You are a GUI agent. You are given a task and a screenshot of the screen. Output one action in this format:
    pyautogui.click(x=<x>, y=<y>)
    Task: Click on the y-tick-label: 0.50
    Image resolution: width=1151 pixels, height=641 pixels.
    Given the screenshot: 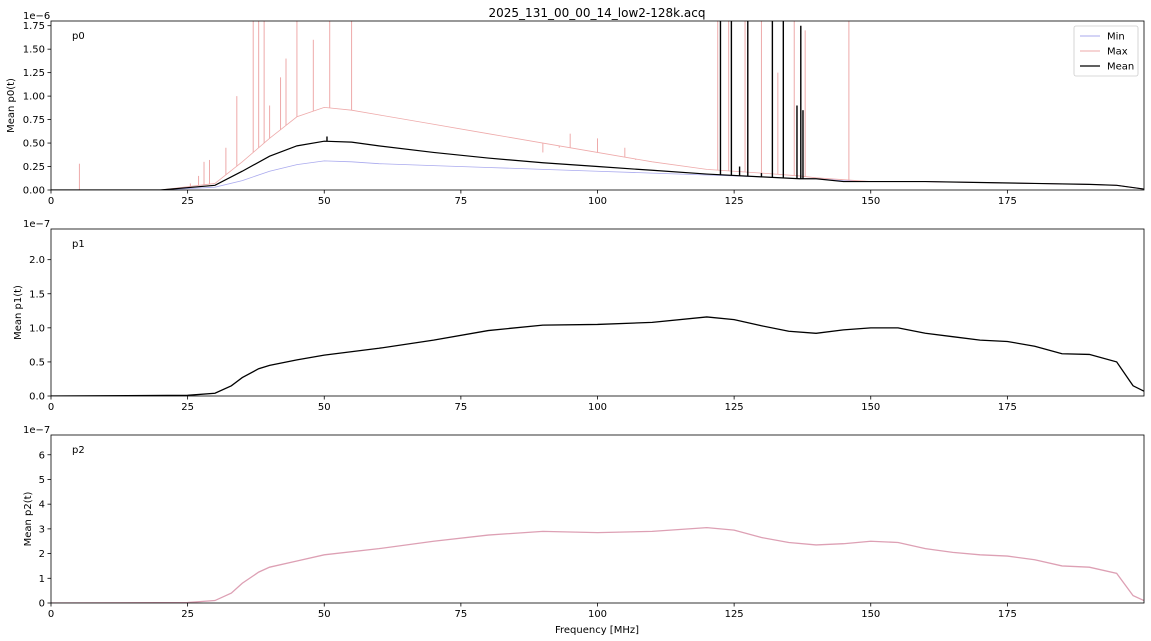 What is the action you would take?
    pyautogui.click(x=34, y=144)
    